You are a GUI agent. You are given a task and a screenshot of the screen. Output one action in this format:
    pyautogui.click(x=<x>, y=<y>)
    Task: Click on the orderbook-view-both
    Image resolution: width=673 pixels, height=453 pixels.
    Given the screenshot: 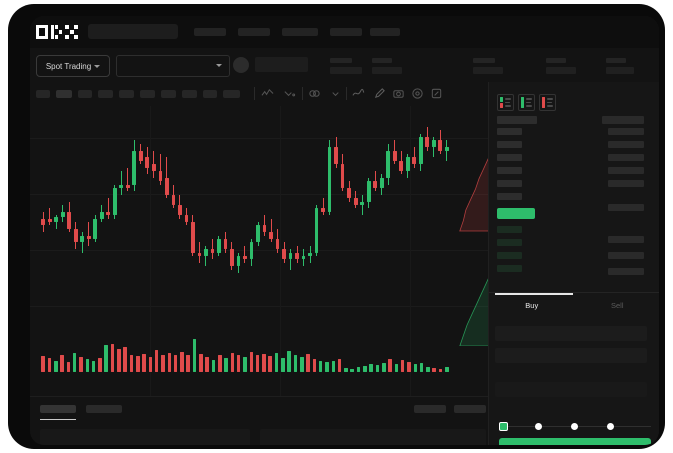 What is the action you would take?
    pyautogui.click(x=505, y=102)
    